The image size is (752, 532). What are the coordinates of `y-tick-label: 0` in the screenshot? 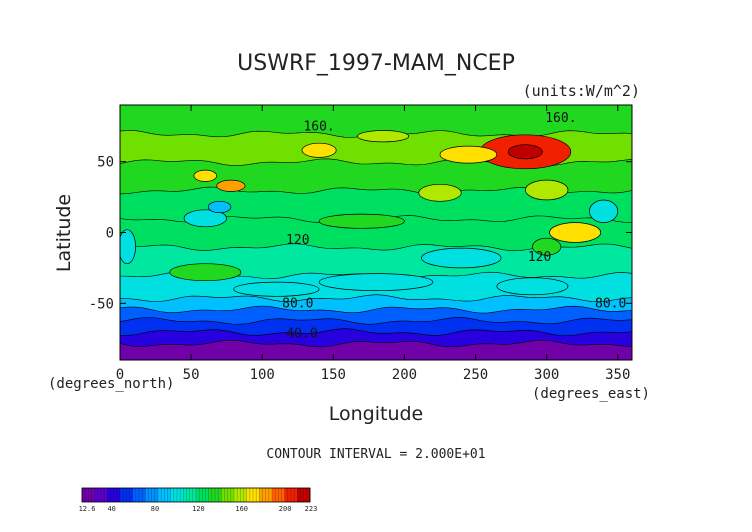 It's located at (110, 234).